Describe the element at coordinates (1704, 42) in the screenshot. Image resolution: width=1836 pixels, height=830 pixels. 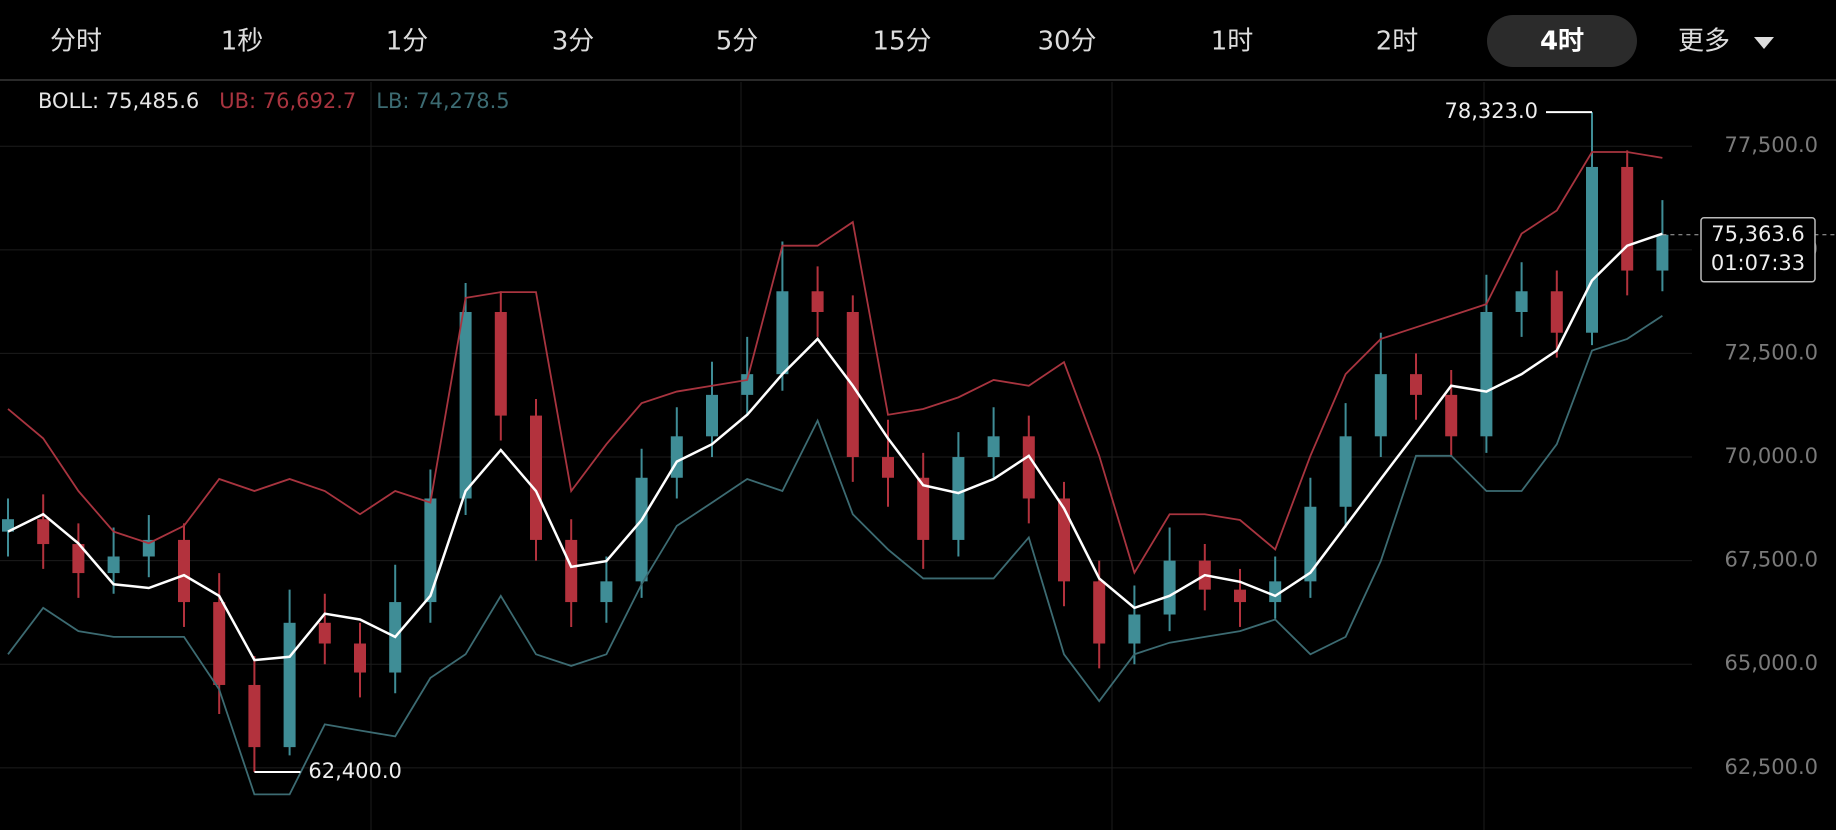
I see `tab: 更多` at that location.